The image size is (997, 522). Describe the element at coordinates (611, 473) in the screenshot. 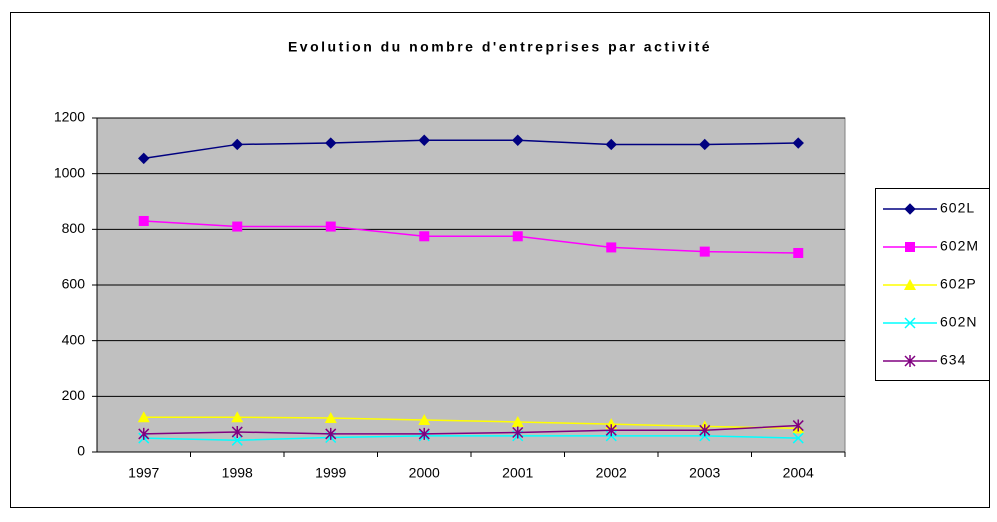

I see `x-tick-label: 2002` at that location.